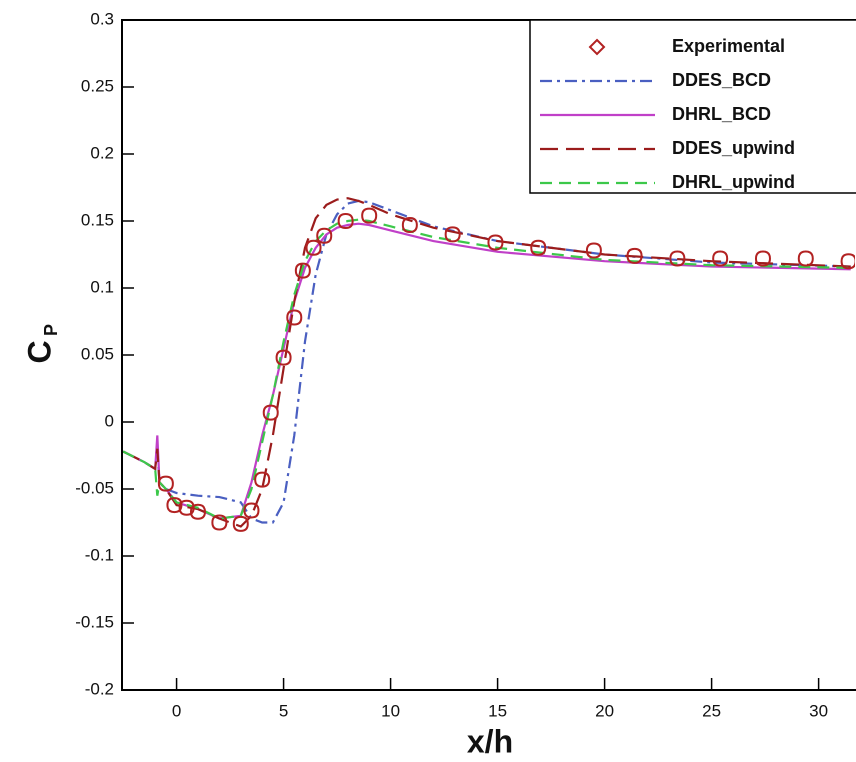 The image size is (856, 762). Describe the element at coordinates (283, 710) in the screenshot. I see `x-tick-label: 5` at that location.